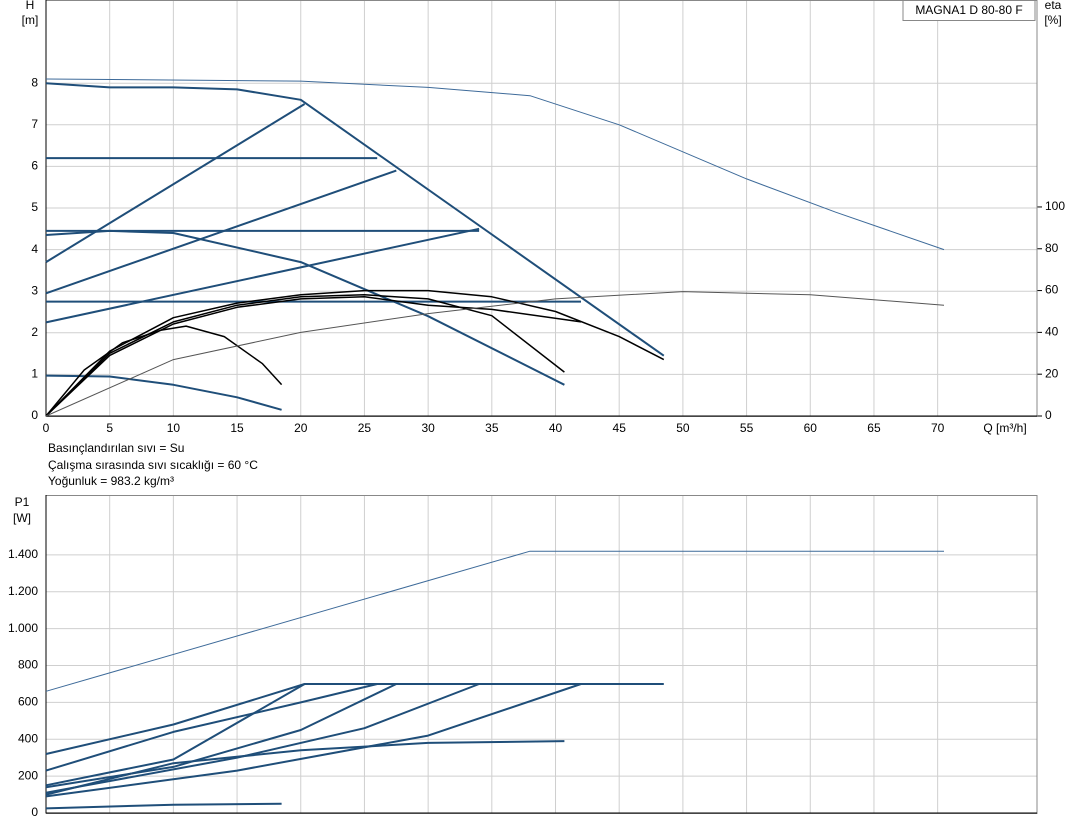 The width and height of the screenshot is (1071, 833). What do you see at coordinates (237, 428) in the screenshot?
I see `x-tick-label: 15` at bounding box center [237, 428].